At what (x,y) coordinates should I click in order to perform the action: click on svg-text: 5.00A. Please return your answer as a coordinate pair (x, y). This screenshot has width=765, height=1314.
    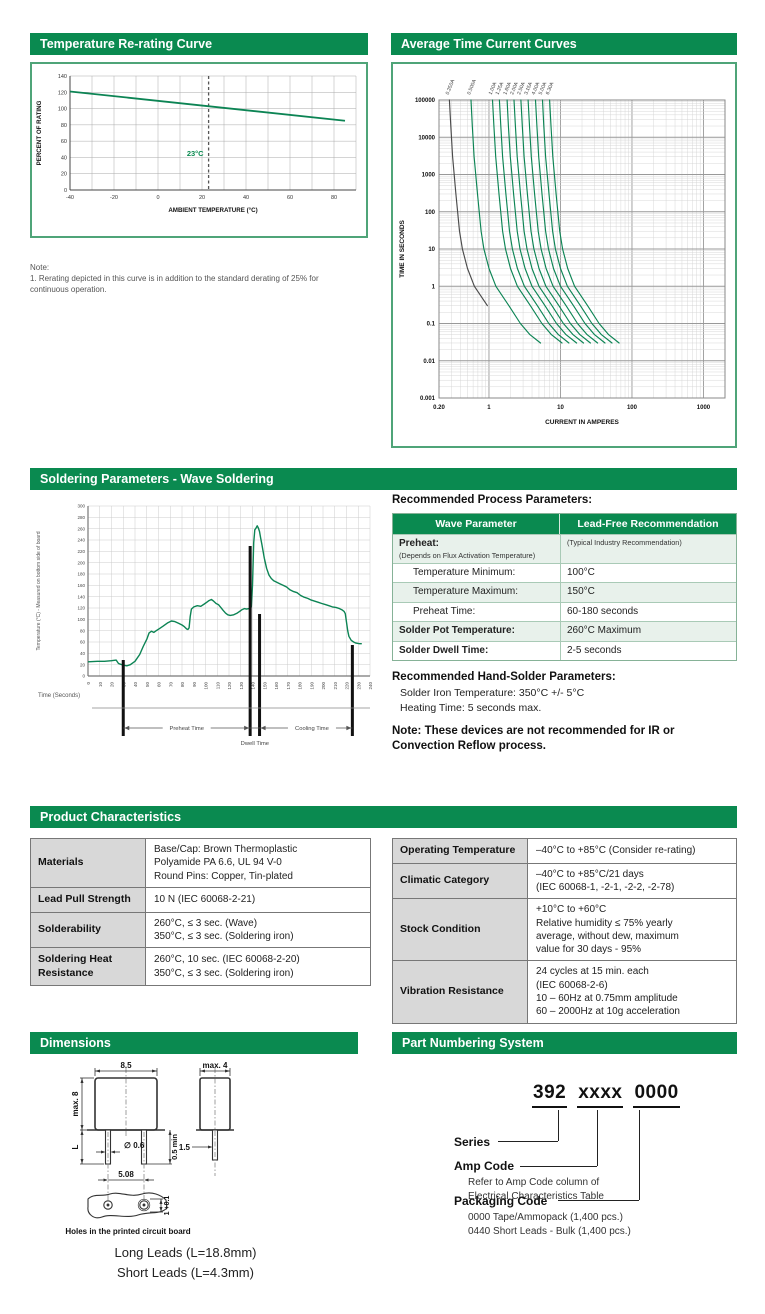
    Looking at the image, I should click on (543, 88).